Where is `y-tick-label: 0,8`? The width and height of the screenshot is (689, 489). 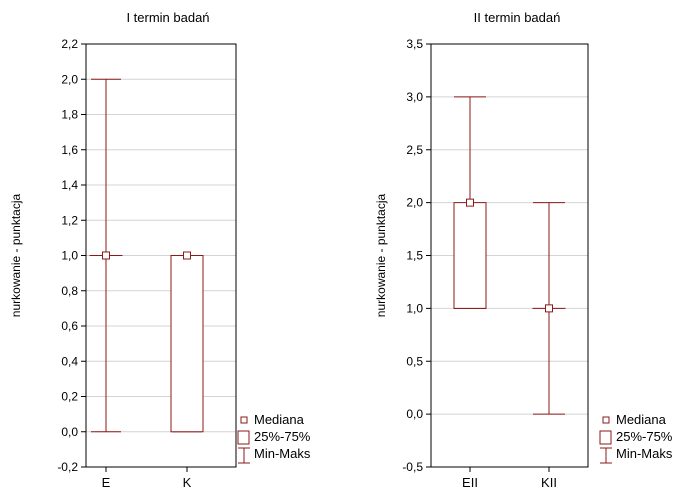 y-tick-label: 0,8 is located at coordinates (69, 291).